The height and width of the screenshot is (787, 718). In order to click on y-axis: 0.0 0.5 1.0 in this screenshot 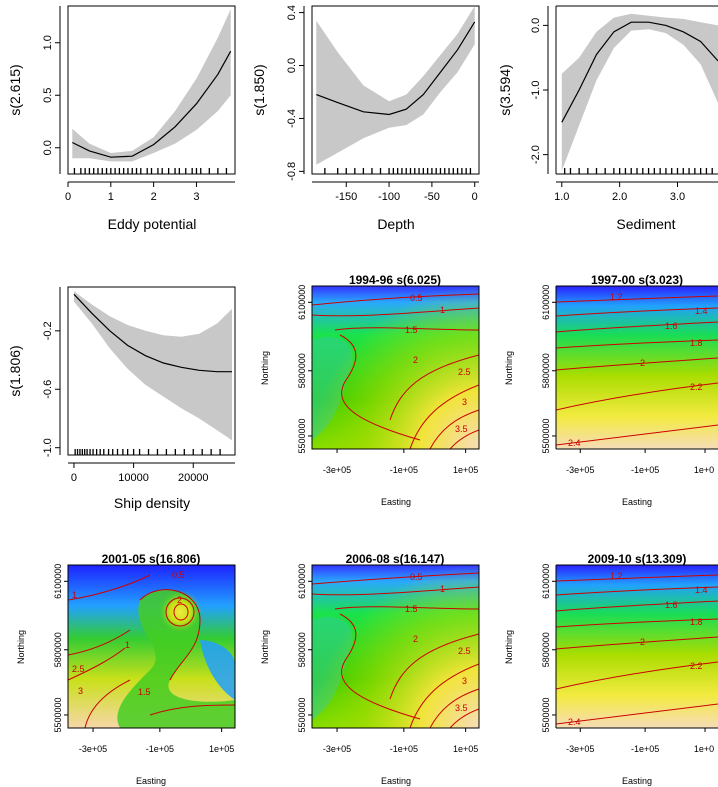, I will do `click(51, 90)`.